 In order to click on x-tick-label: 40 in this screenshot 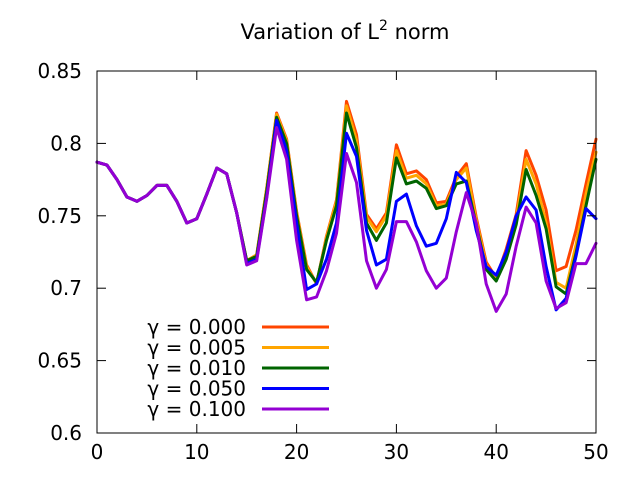, I will do `click(495, 452)`.